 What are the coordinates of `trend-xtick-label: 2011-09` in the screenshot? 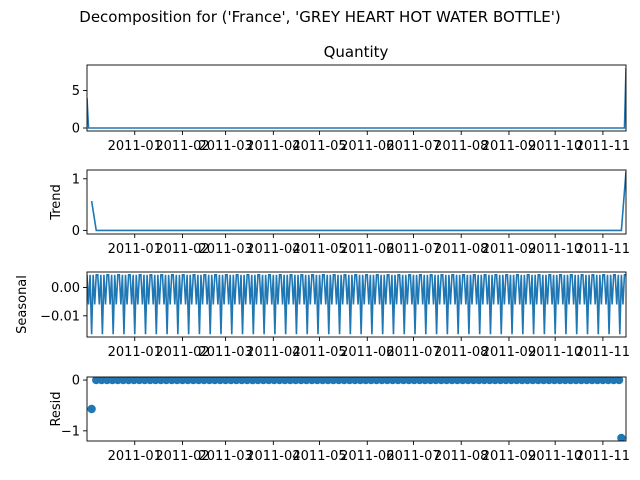 It's located at (509, 249).